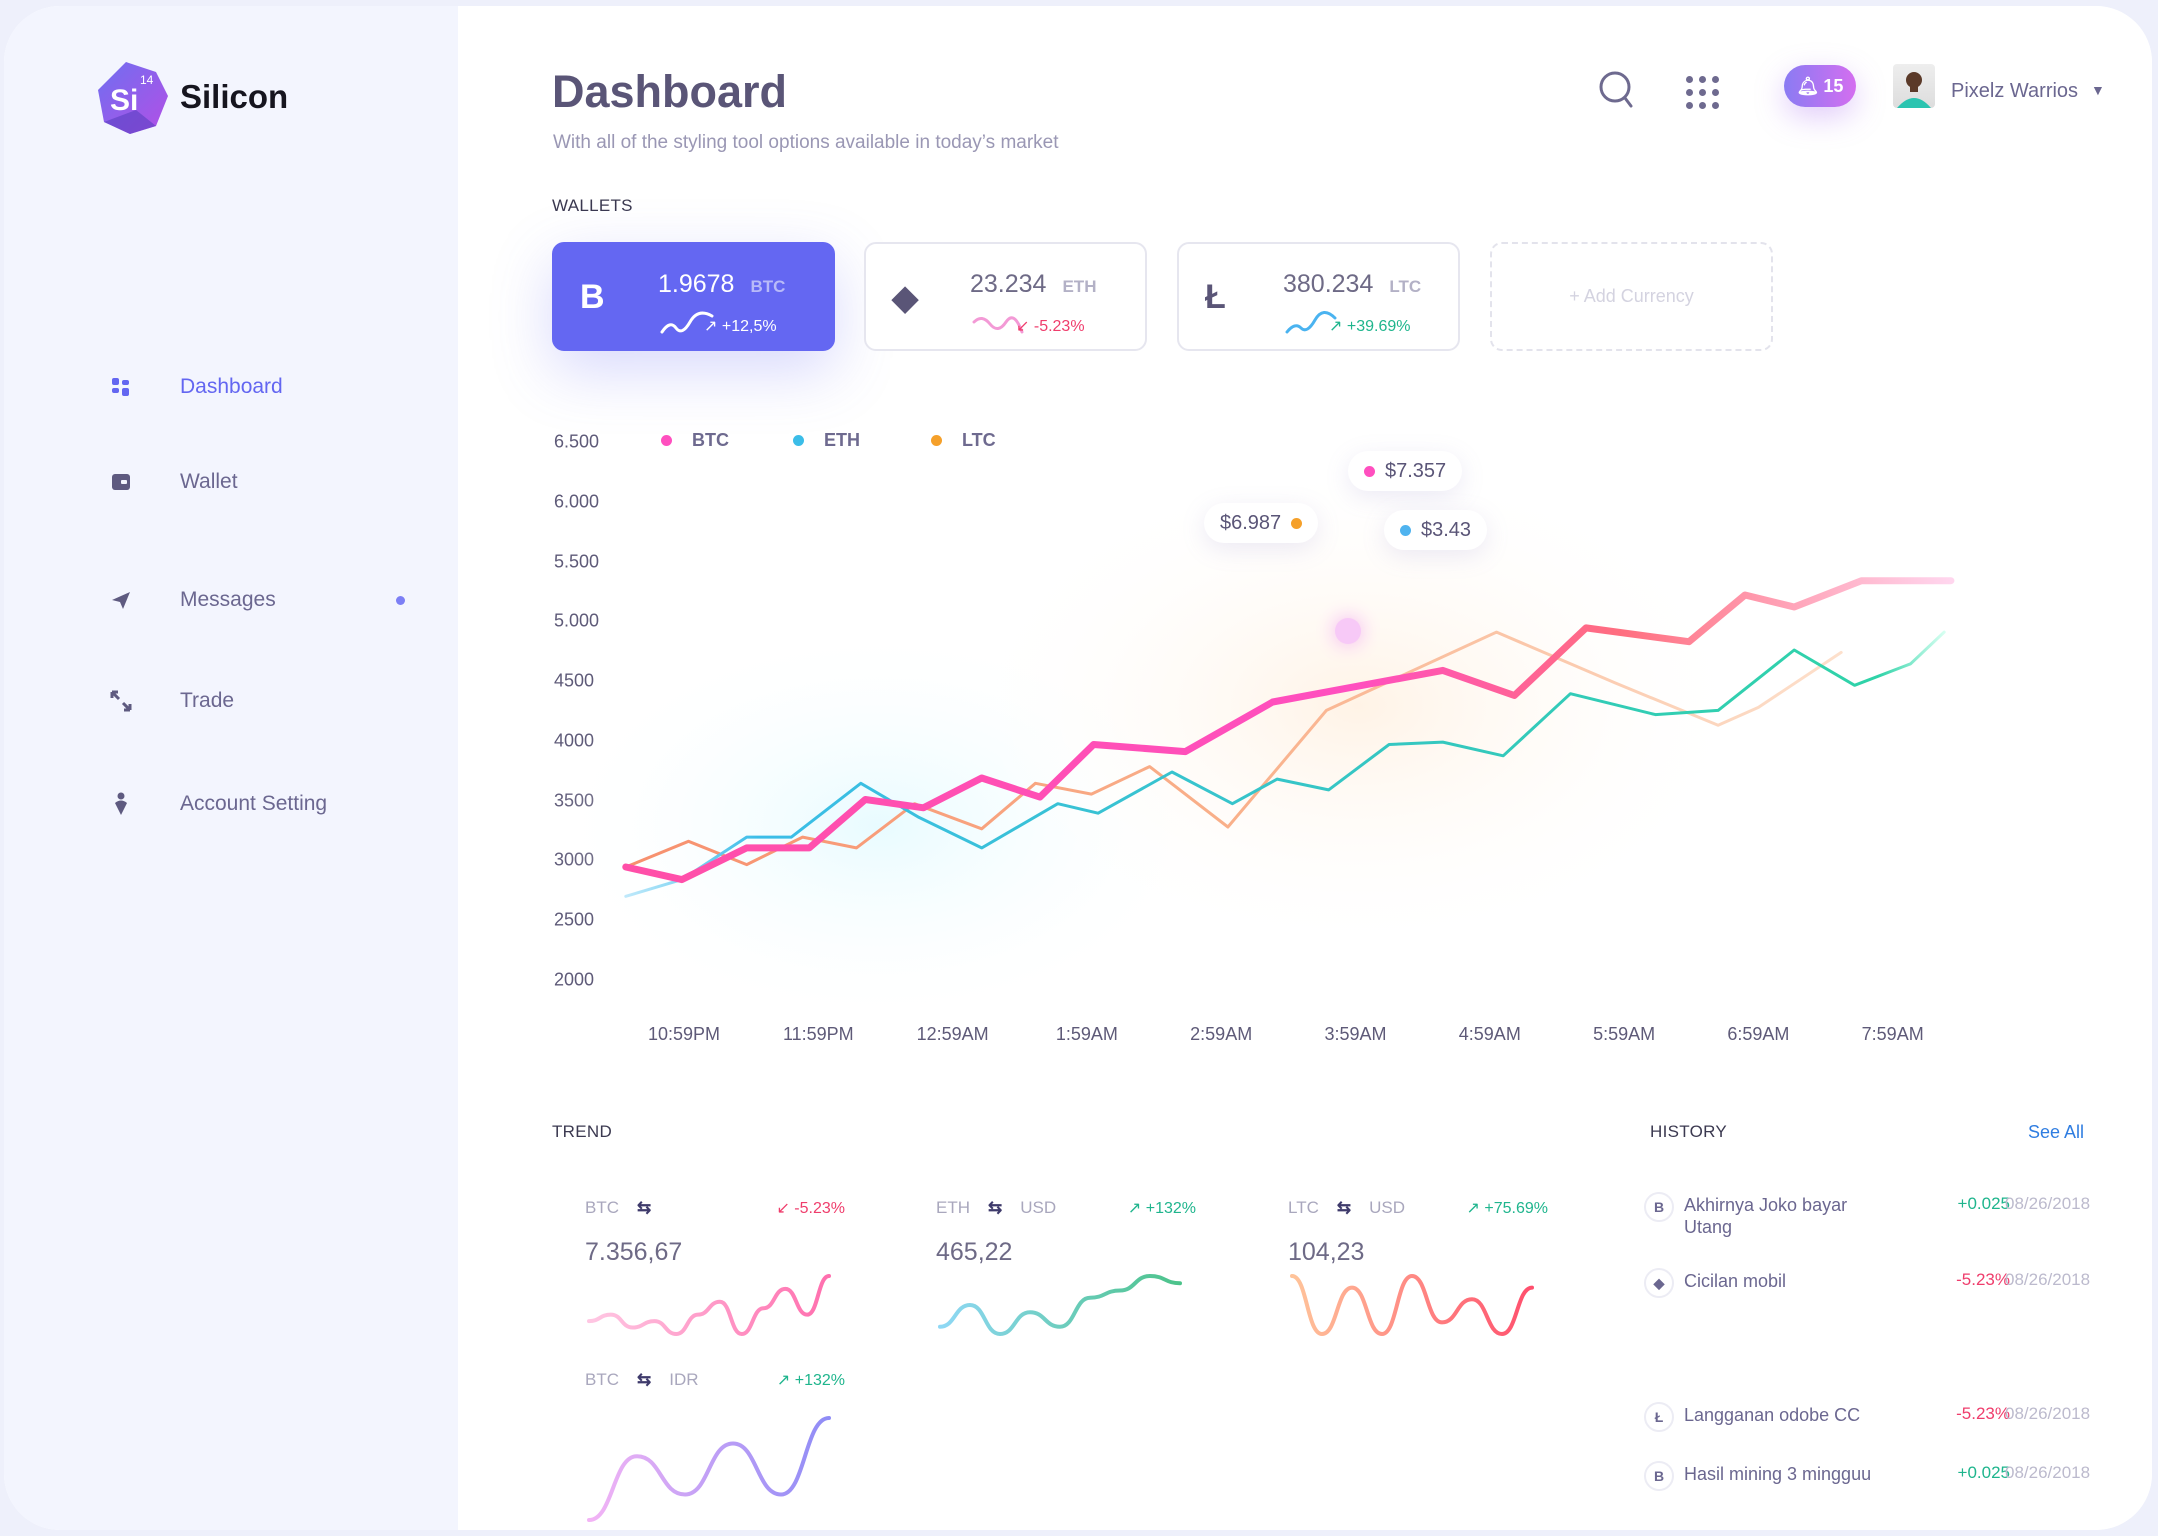  I want to click on x-tick-label: 7:59AM, so click(1892, 1034).